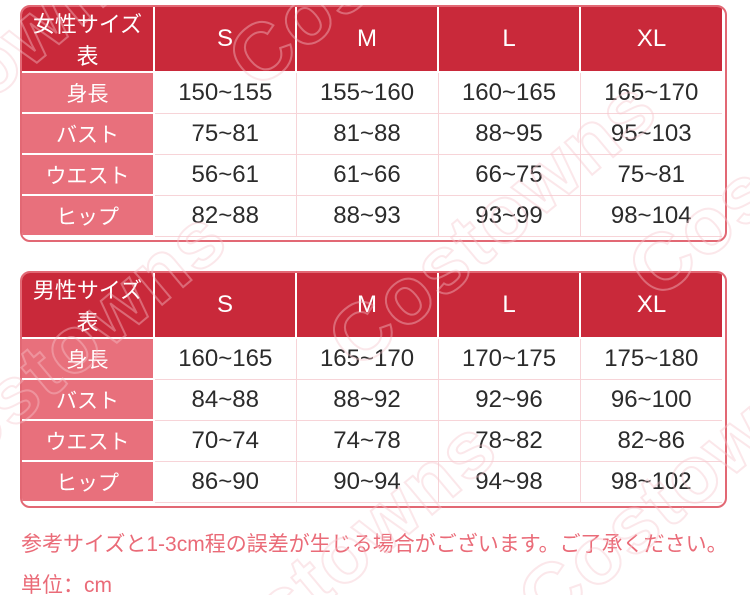 The image size is (750, 598). Describe the element at coordinates (650, 481) in the screenshot. I see `size-cell: 98~102` at that location.